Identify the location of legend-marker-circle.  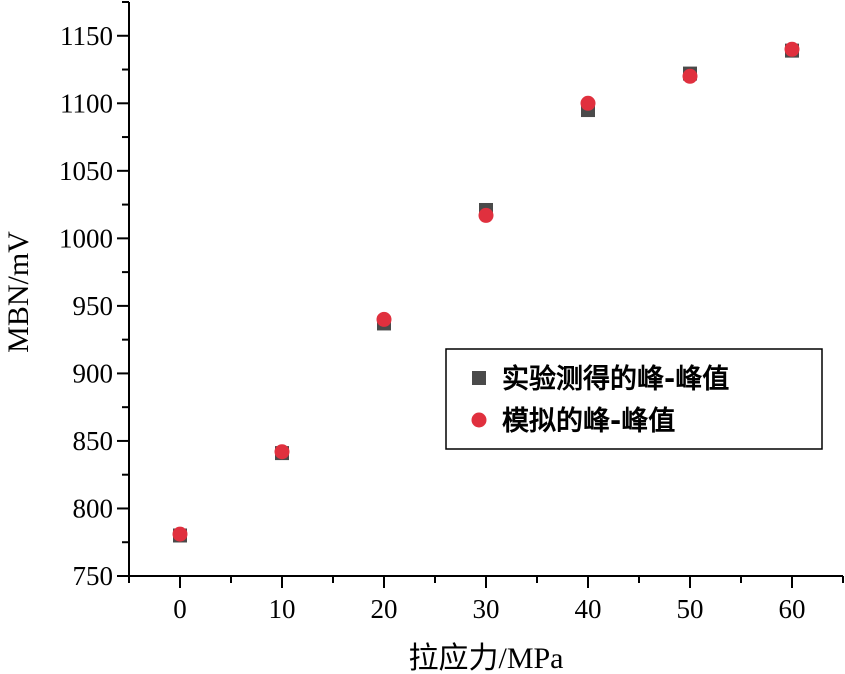
(479, 420).